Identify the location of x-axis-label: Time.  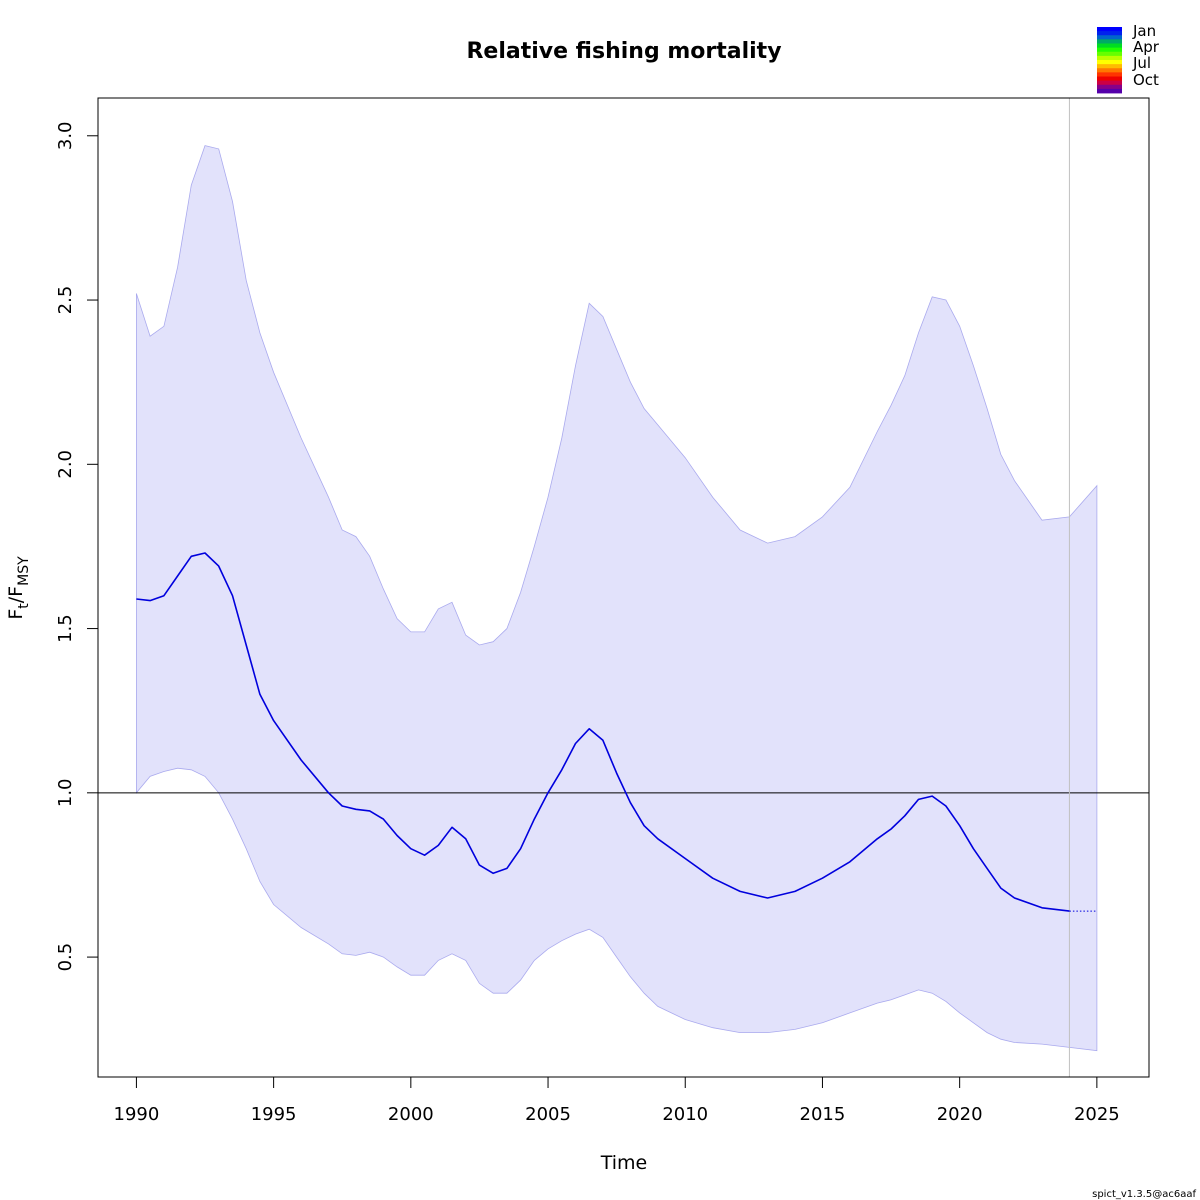
(624, 1163).